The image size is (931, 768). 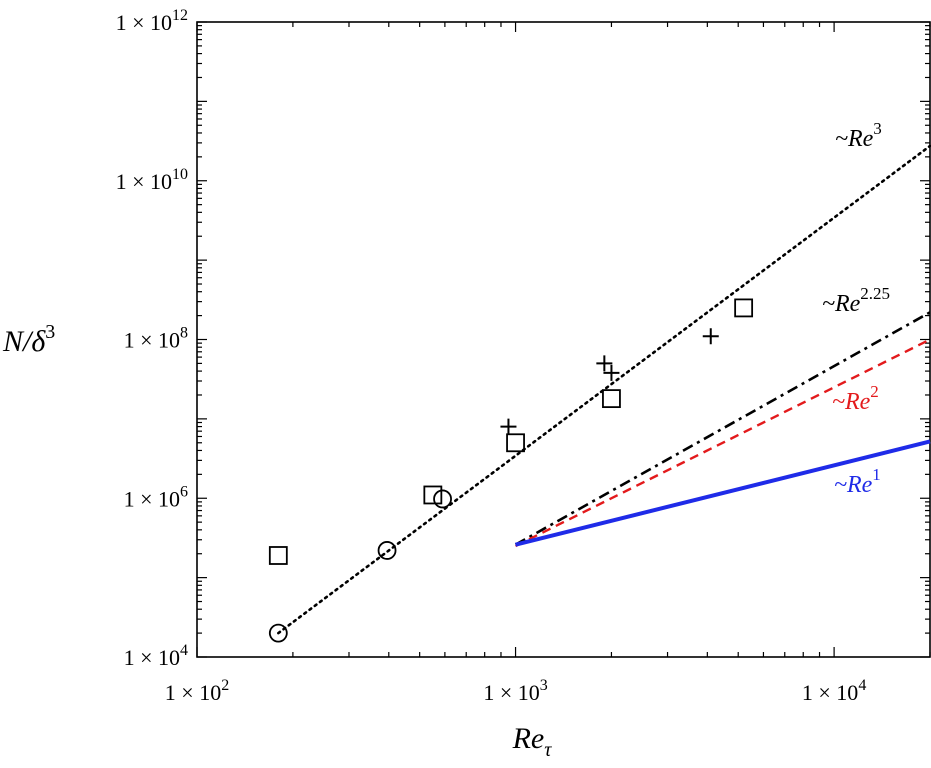 What do you see at coordinates (152, 21) in the screenshot?
I see `y-tick-label: 1 × 10¹²` at bounding box center [152, 21].